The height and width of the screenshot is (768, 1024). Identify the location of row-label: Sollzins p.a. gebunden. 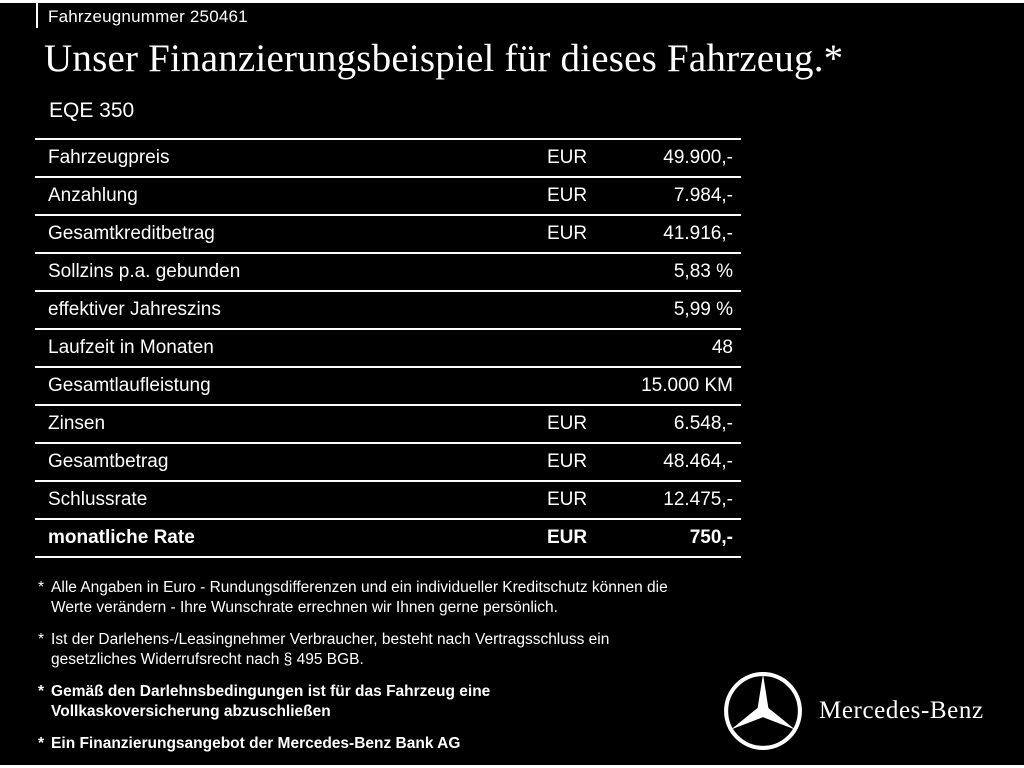
(144, 271).